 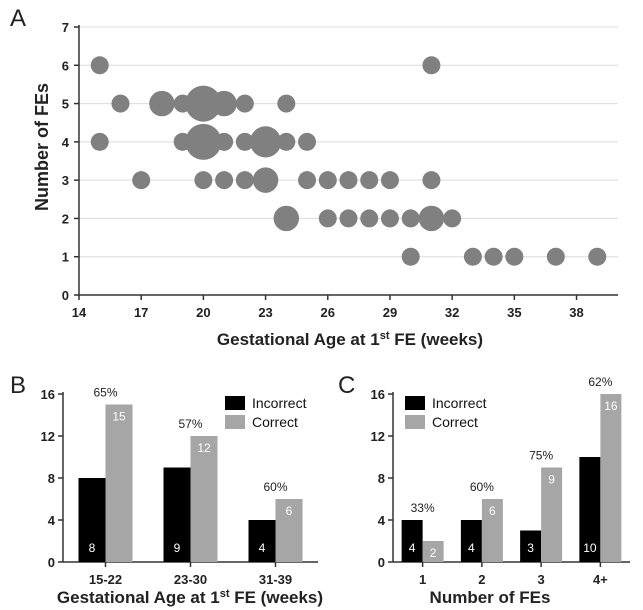 I want to click on x-tick-label: 3, so click(x=541, y=579).